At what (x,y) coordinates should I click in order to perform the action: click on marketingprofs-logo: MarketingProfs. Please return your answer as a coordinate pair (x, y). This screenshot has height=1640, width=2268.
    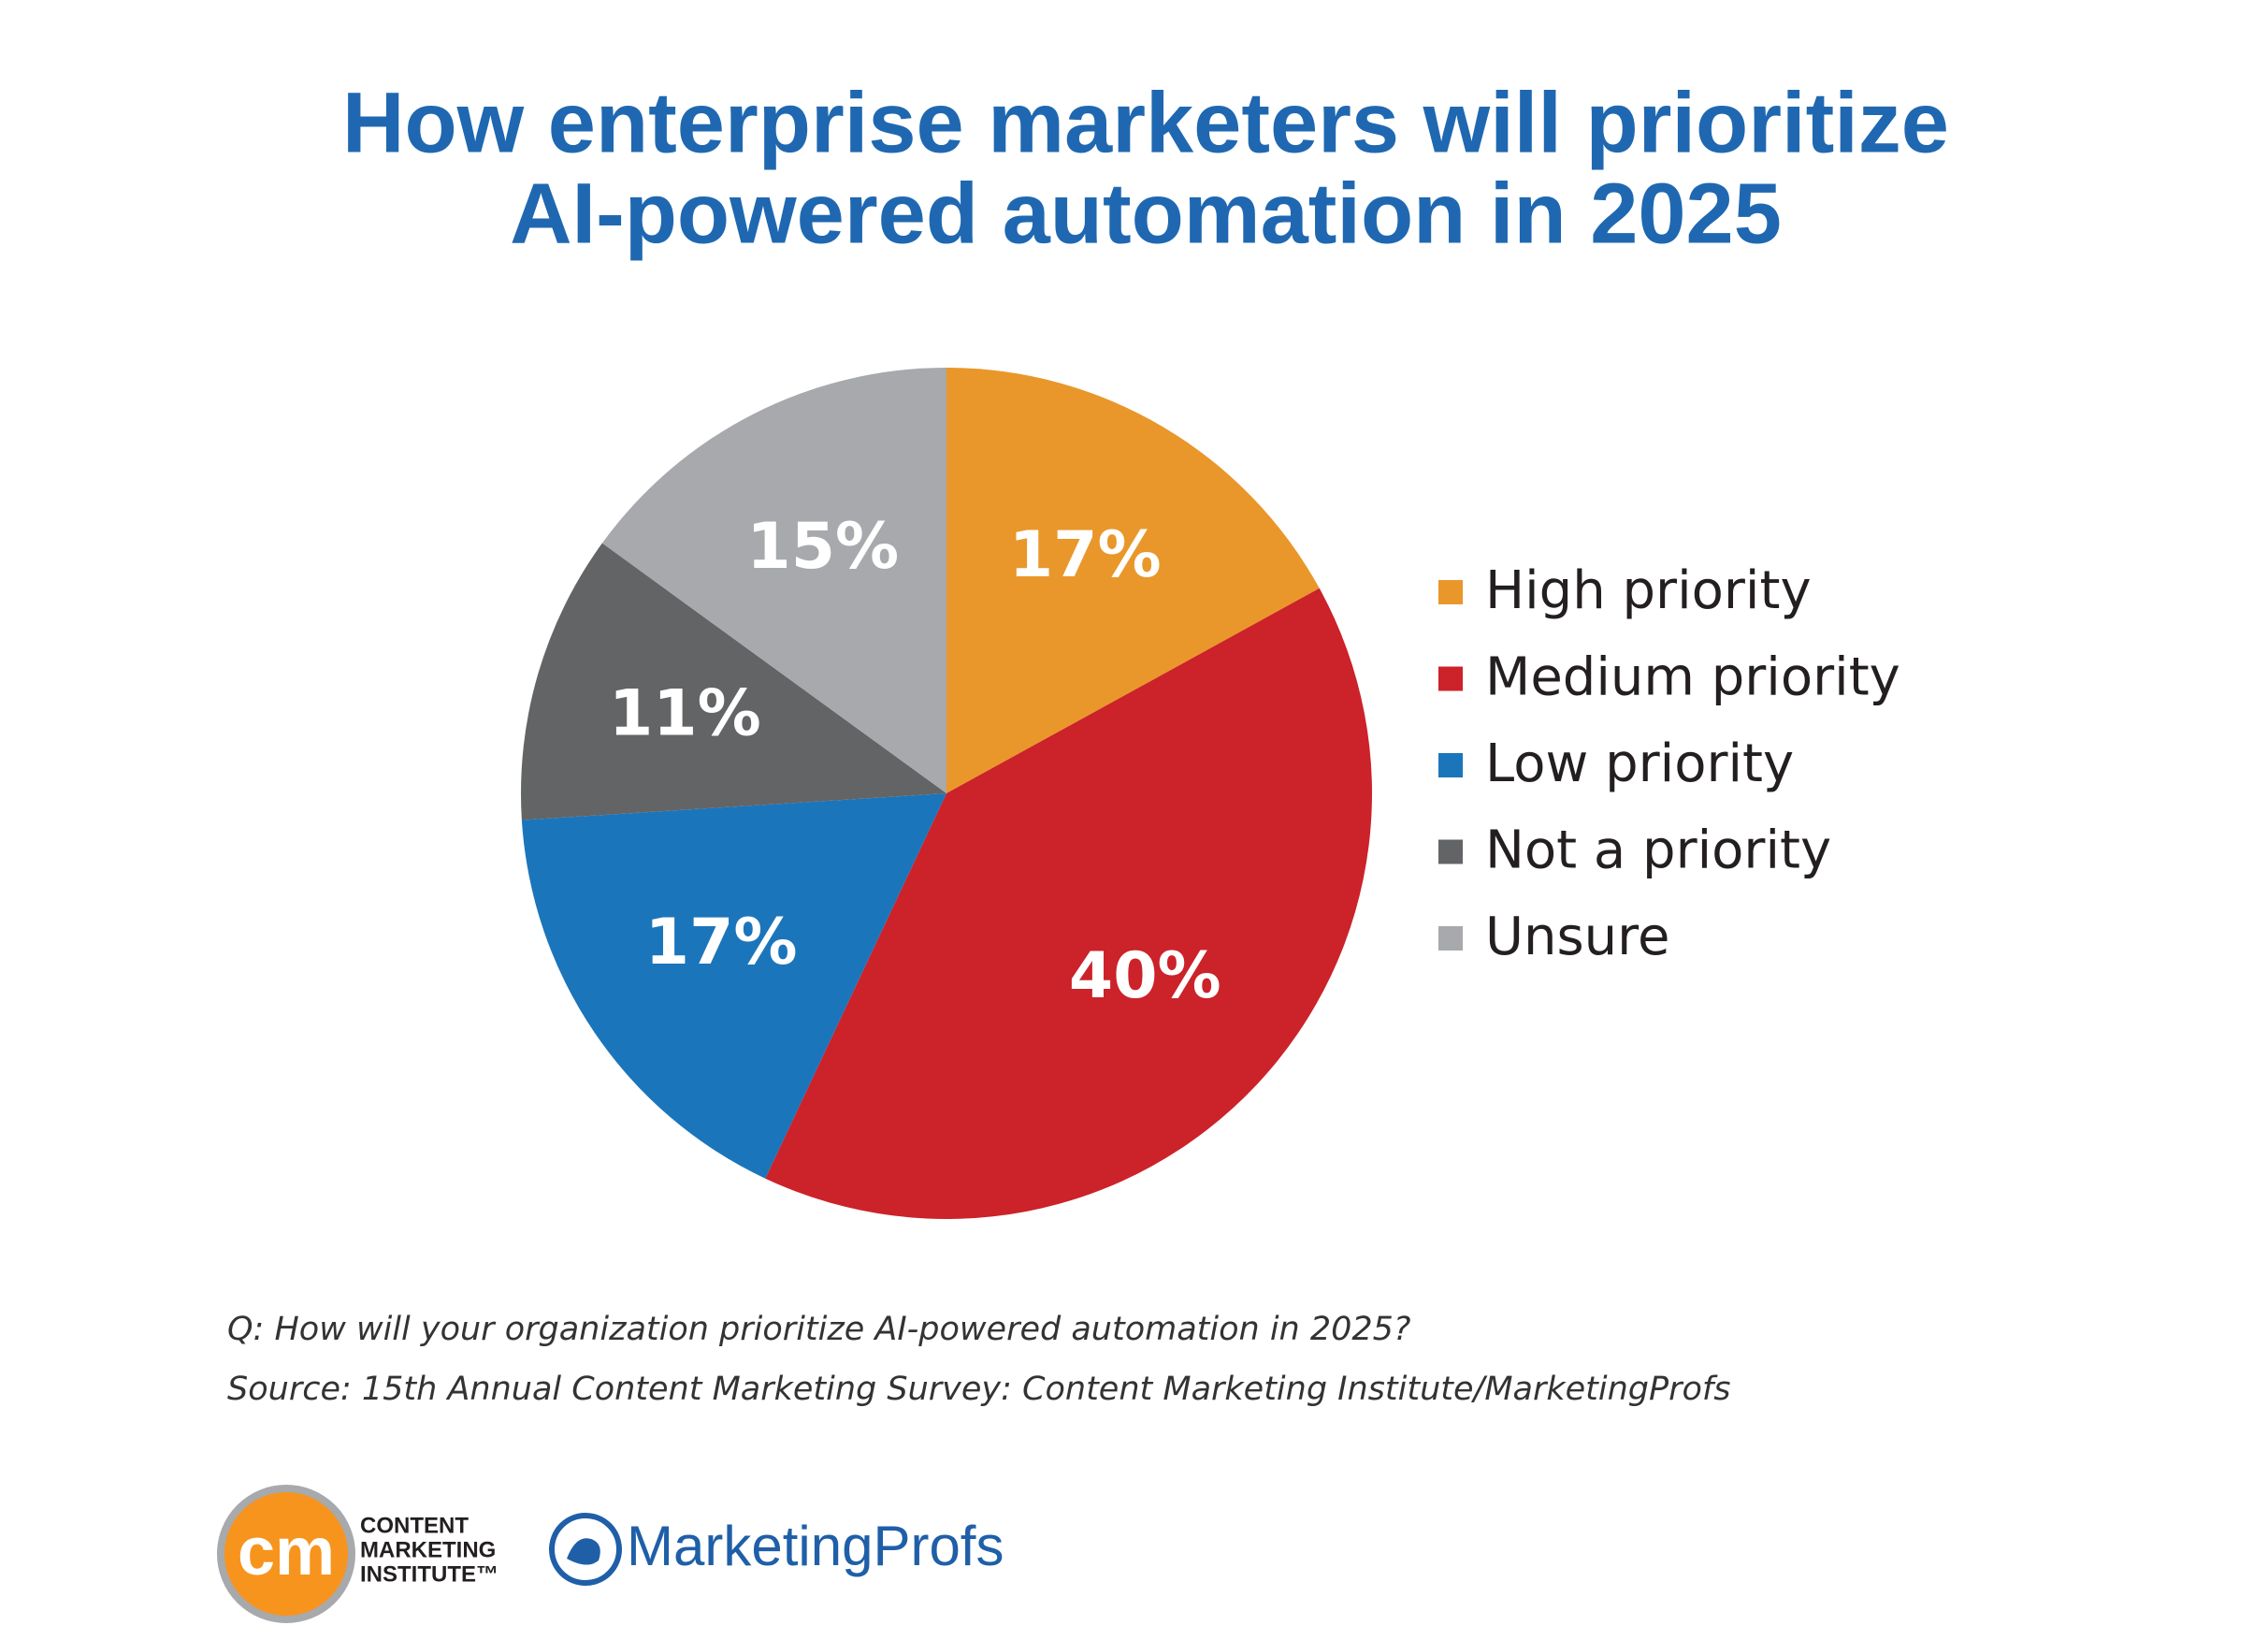
    Looking at the image, I should click on (776, 1549).